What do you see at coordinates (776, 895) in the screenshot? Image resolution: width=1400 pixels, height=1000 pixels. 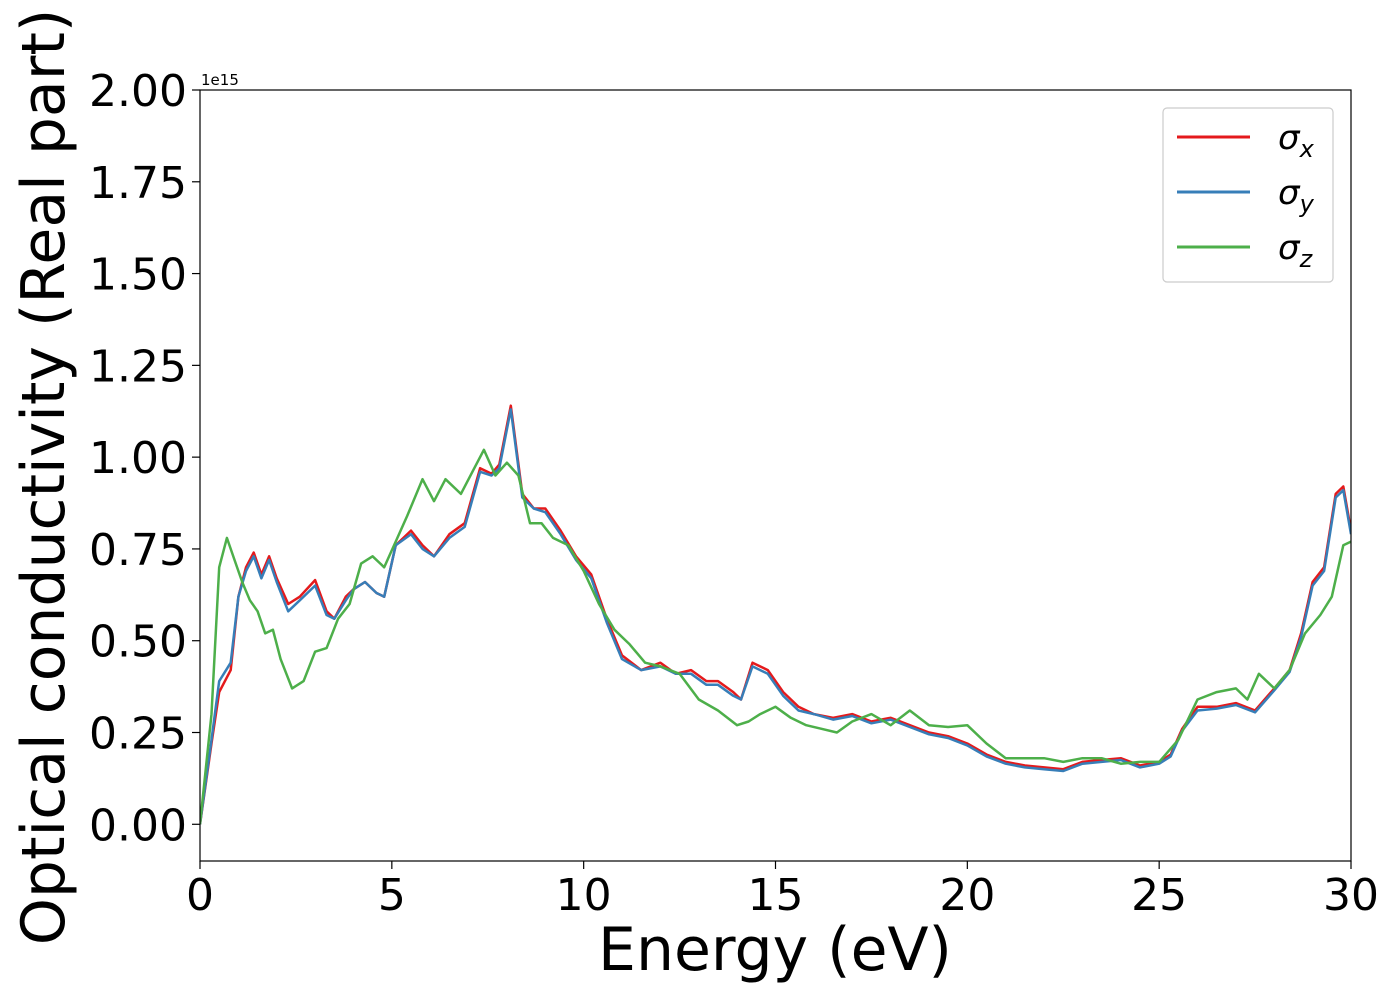 I see `x-tick-label: 15` at bounding box center [776, 895].